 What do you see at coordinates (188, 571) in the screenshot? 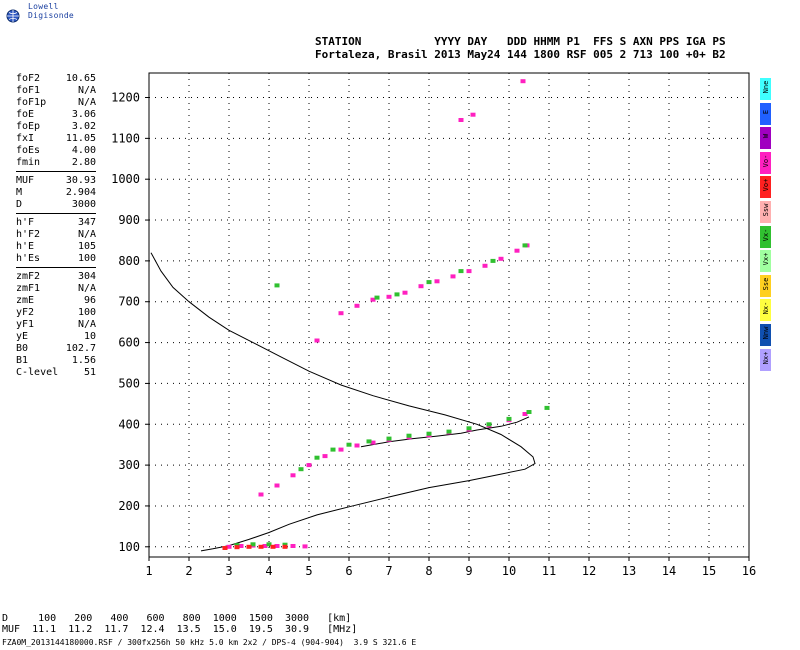
I see `x-tick-label: 2` at bounding box center [188, 571].